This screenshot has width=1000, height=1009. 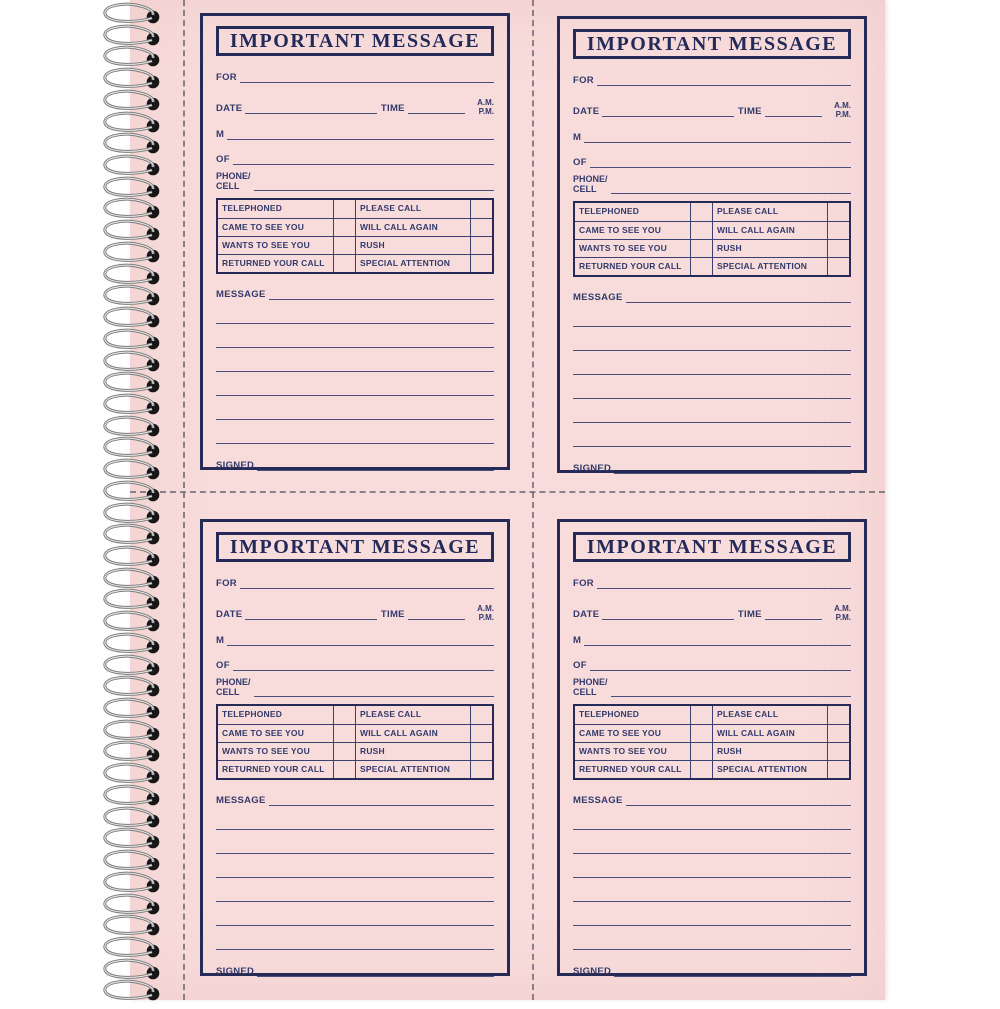 I want to click on perforation-line-center, so click(x=533, y=500).